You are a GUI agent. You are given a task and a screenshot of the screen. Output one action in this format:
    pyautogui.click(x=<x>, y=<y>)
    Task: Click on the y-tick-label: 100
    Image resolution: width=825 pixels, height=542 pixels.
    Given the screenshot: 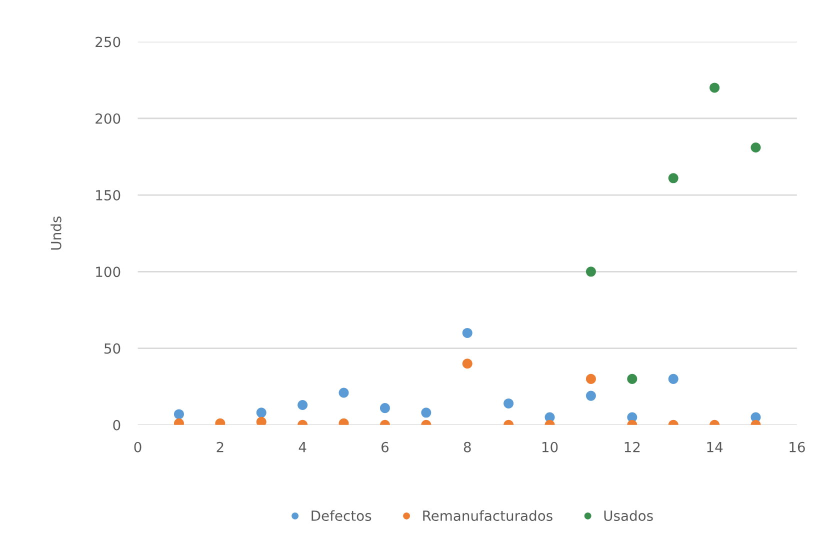 What is the action you would take?
    pyautogui.click(x=108, y=272)
    